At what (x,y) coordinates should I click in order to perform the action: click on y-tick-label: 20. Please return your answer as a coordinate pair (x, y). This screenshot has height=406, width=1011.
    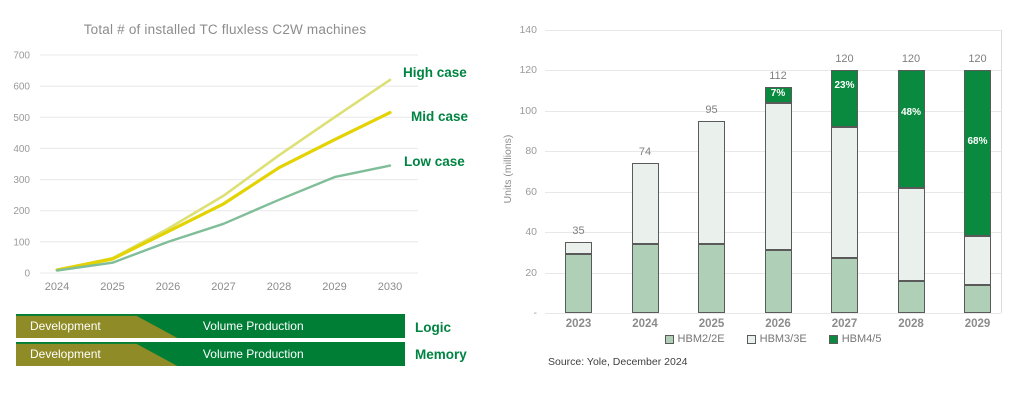
    Looking at the image, I should click on (531, 272).